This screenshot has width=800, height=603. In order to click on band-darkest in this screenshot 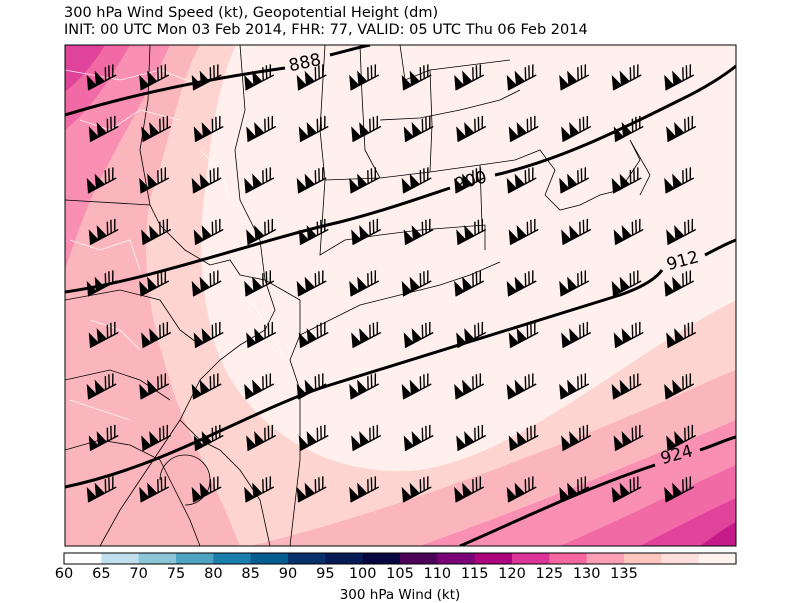, I will do `click(718, 534)`.